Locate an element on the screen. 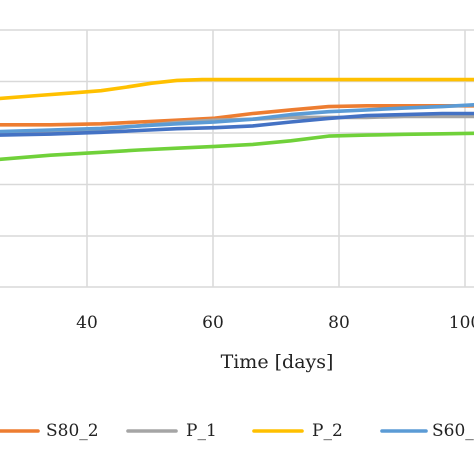 Image resolution: width=474 pixels, height=474 pixels. legend-item: S80_2 is located at coordinates (49, 431).